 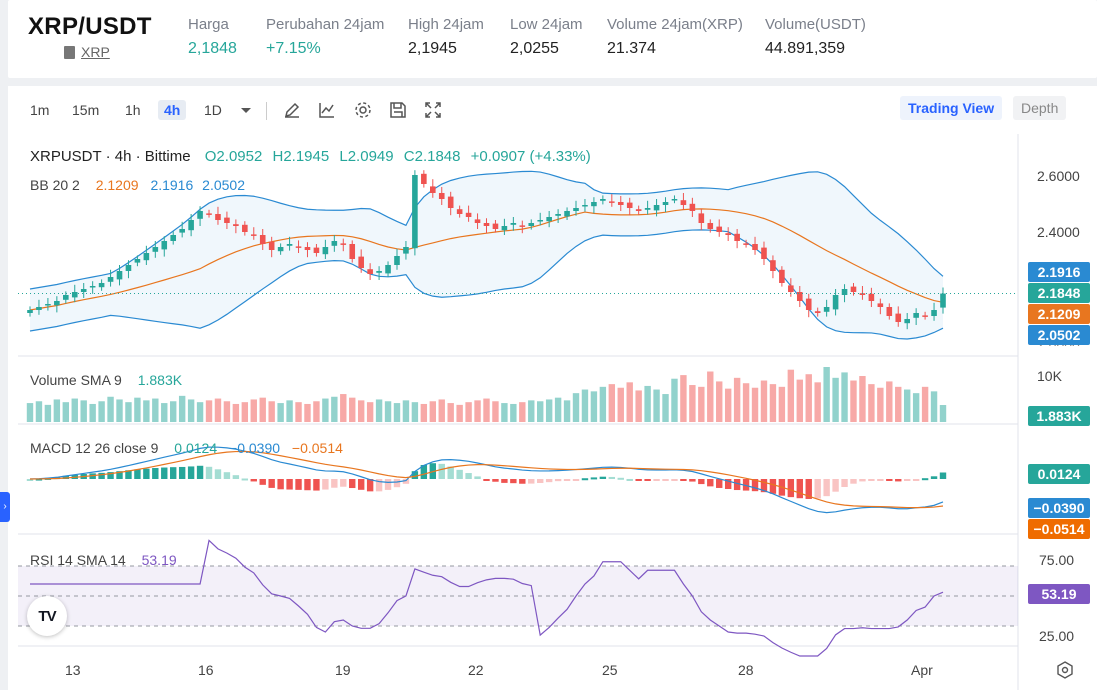 I want to click on timeframe-4h: 4h, so click(x=172, y=110).